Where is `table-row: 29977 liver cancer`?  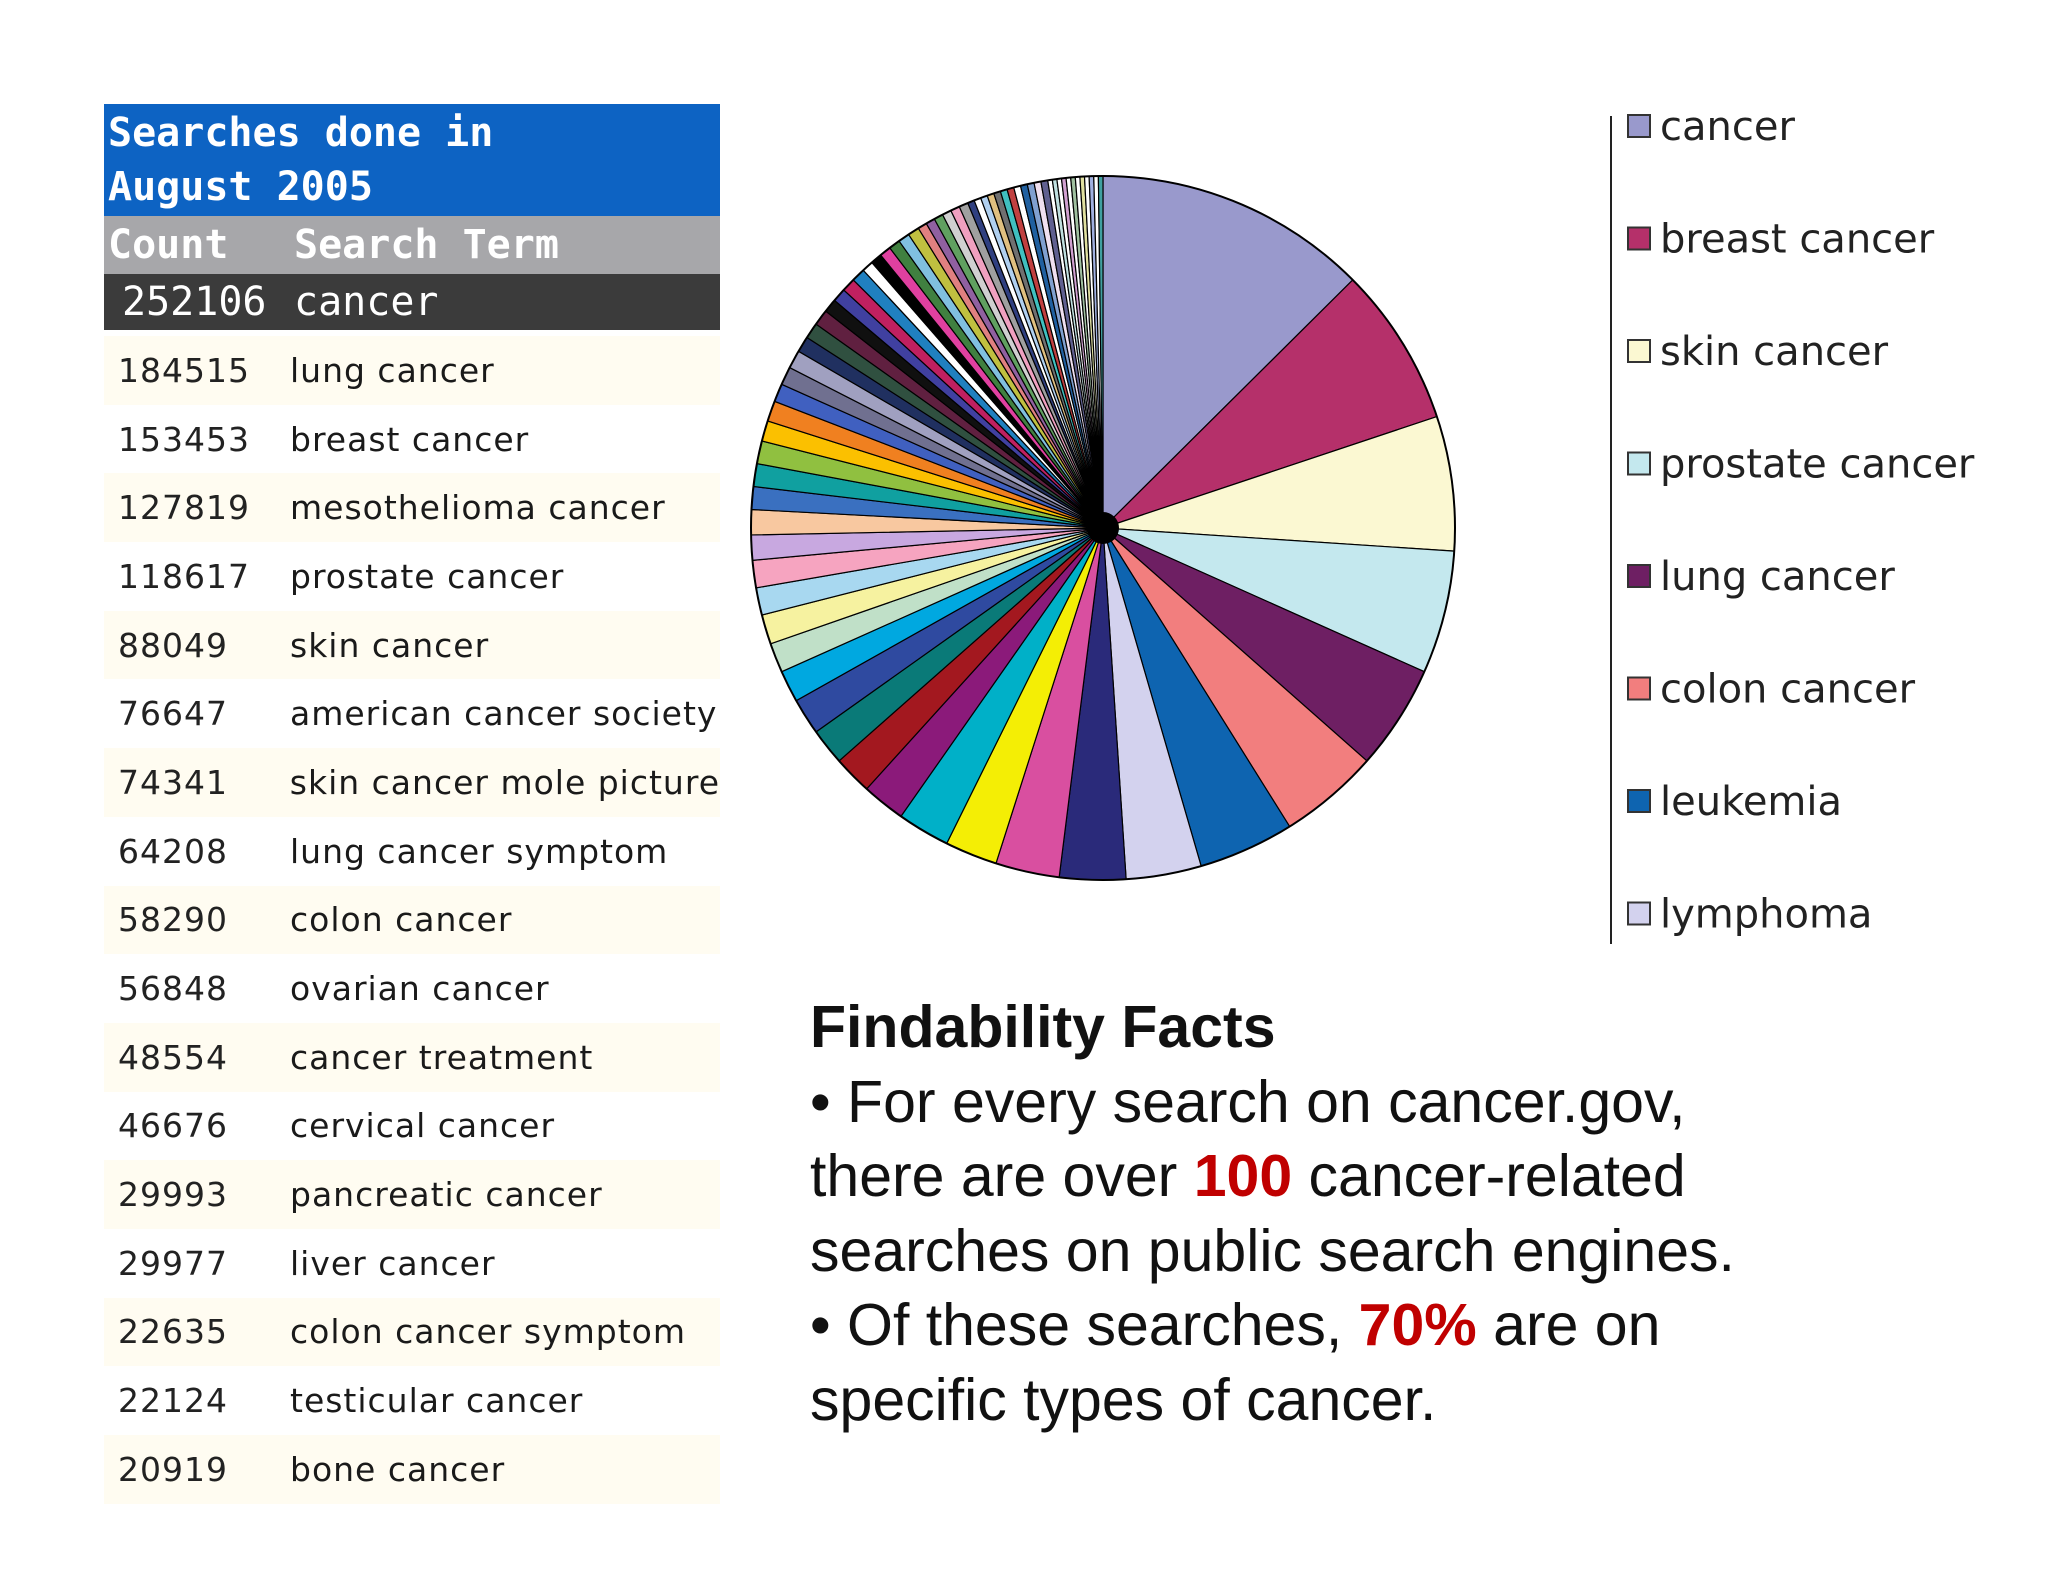 table-row: 29977 liver cancer is located at coordinates (412, 1263).